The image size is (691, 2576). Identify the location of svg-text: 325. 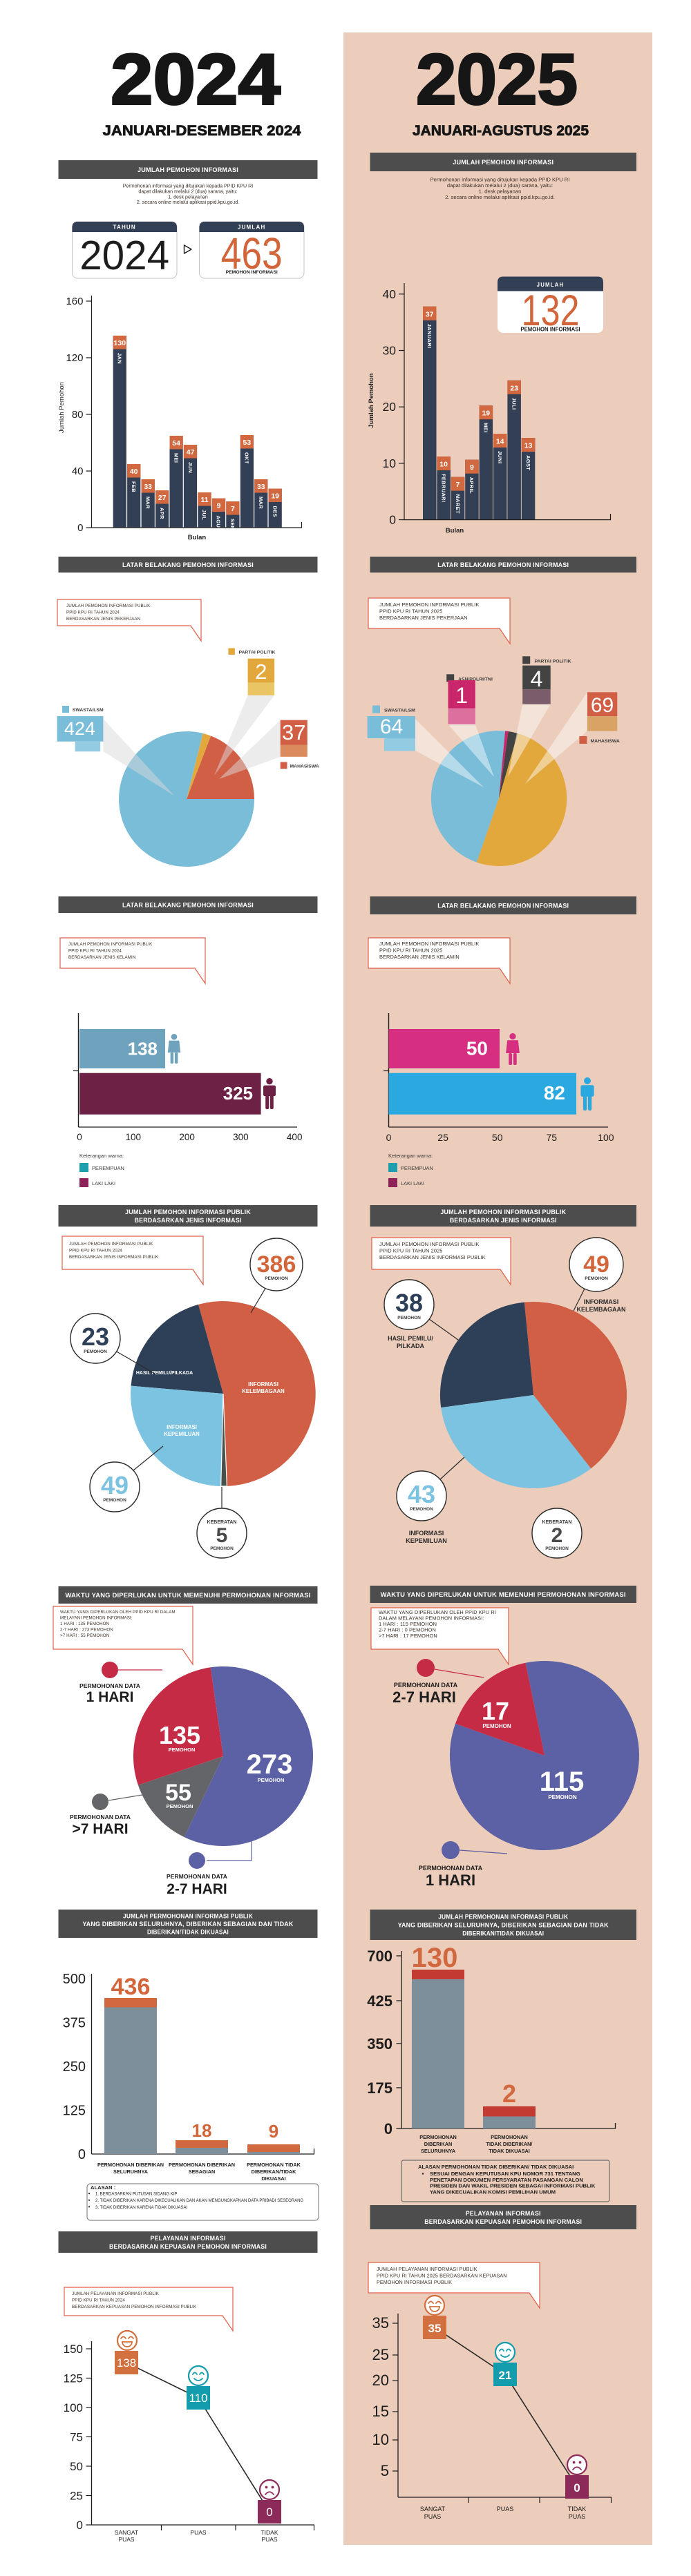
(238, 1093).